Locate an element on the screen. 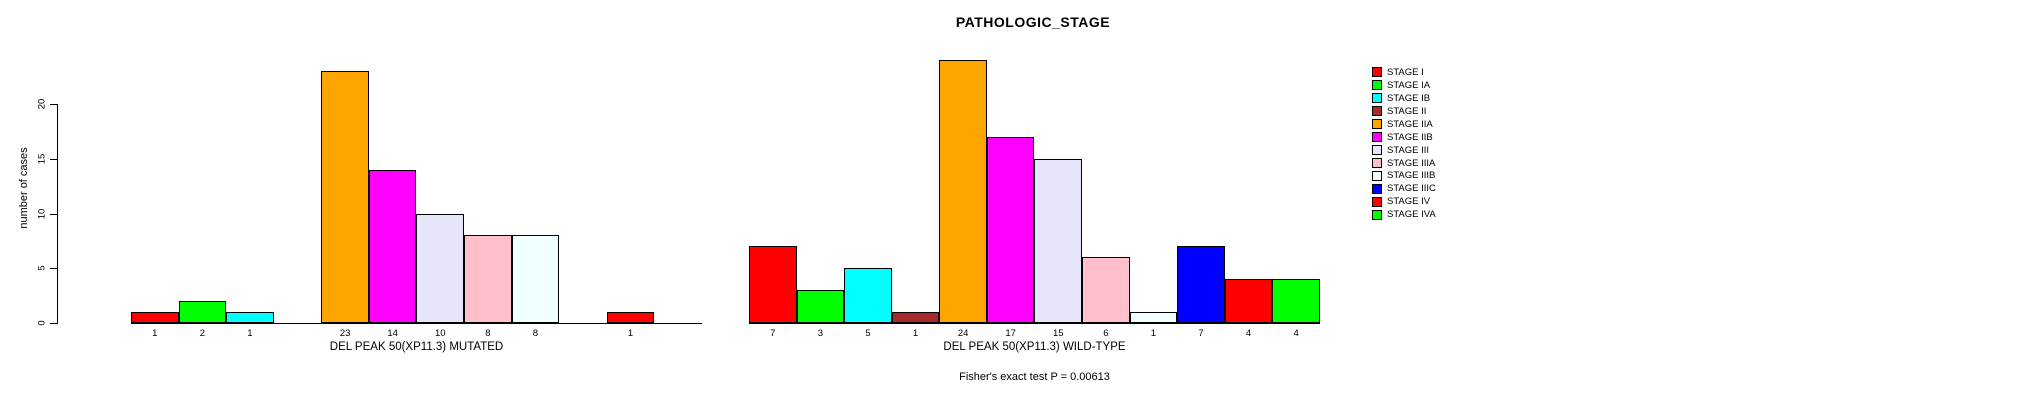 This screenshot has height=400, width=2040. bar-value-labels-wildtype: 7 3 5 1 24 17 15 6 1 7 4 4 is located at coordinates (1034, 333).